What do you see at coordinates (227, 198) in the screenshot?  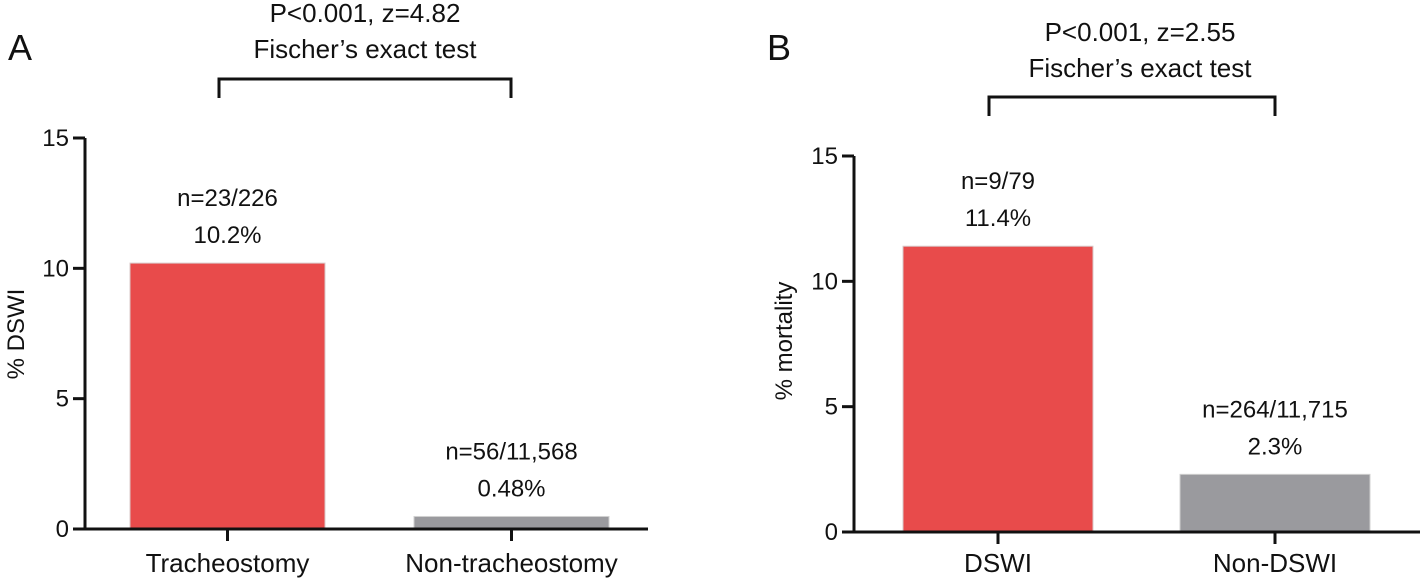 I see `data-label-count: n=23/226` at bounding box center [227, 198].